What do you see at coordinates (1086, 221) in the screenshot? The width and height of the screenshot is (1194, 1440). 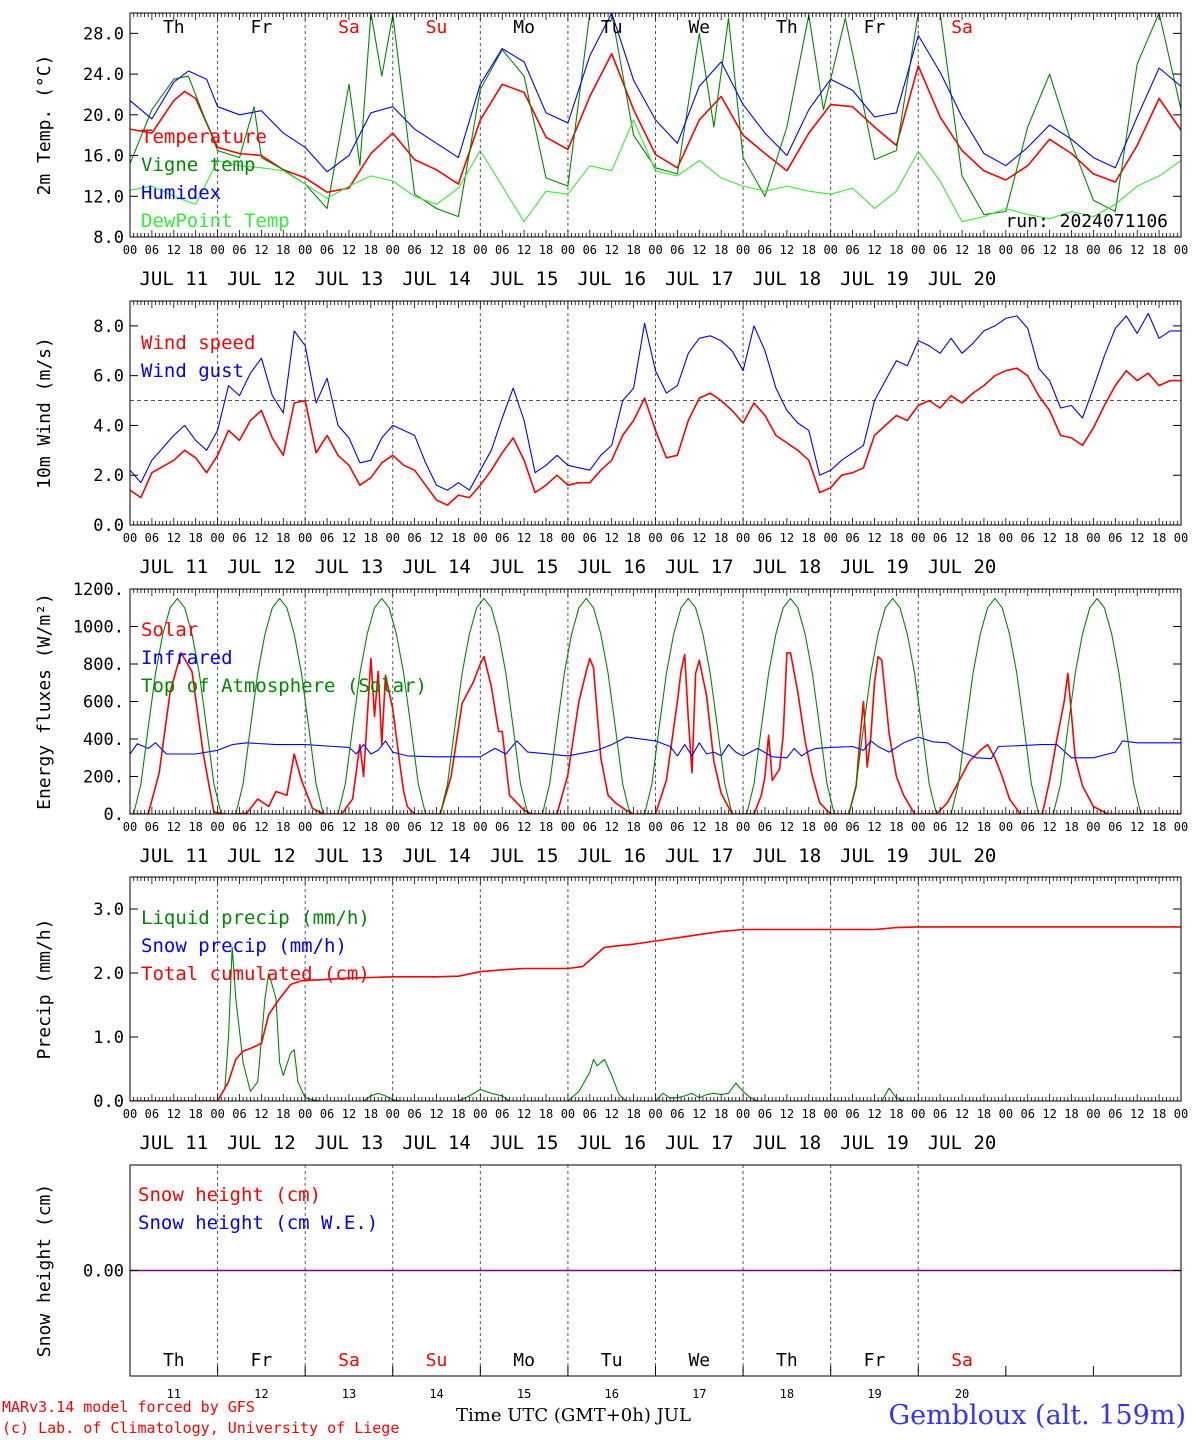 I see `run-label: run: 2024071106` at bounding box center [1086, 221].